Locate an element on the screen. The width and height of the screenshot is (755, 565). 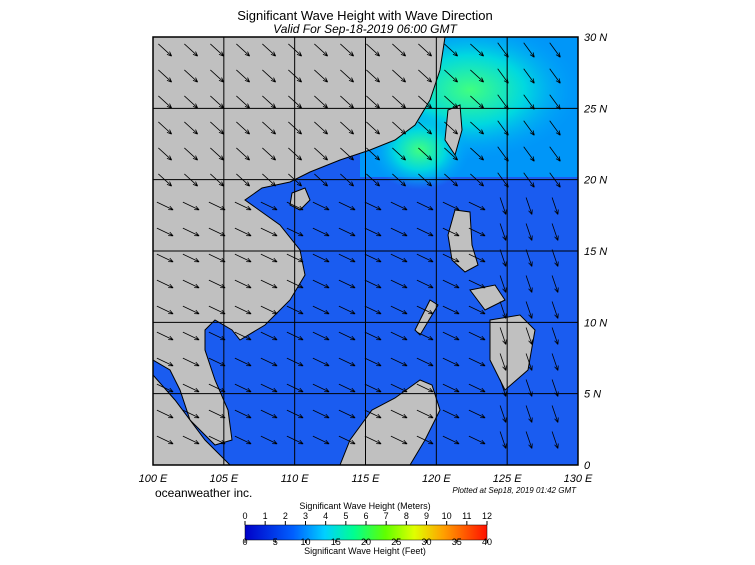
lat-label: 20 N is located at coordinates (595, 181).